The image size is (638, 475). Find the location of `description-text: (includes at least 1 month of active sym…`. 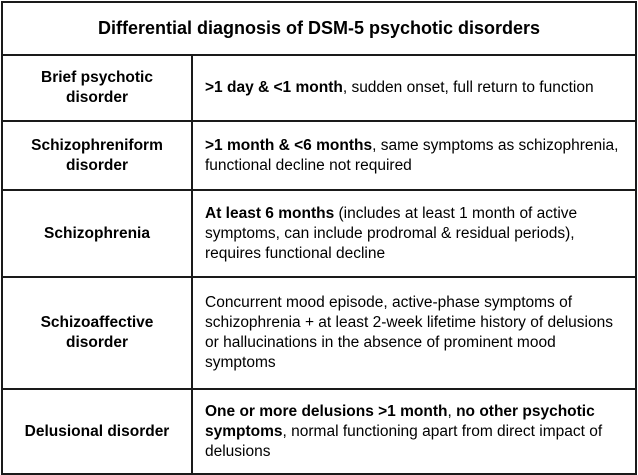

description-text: (includes at least 1 month of active sym… is located at coordinates (391, 233).